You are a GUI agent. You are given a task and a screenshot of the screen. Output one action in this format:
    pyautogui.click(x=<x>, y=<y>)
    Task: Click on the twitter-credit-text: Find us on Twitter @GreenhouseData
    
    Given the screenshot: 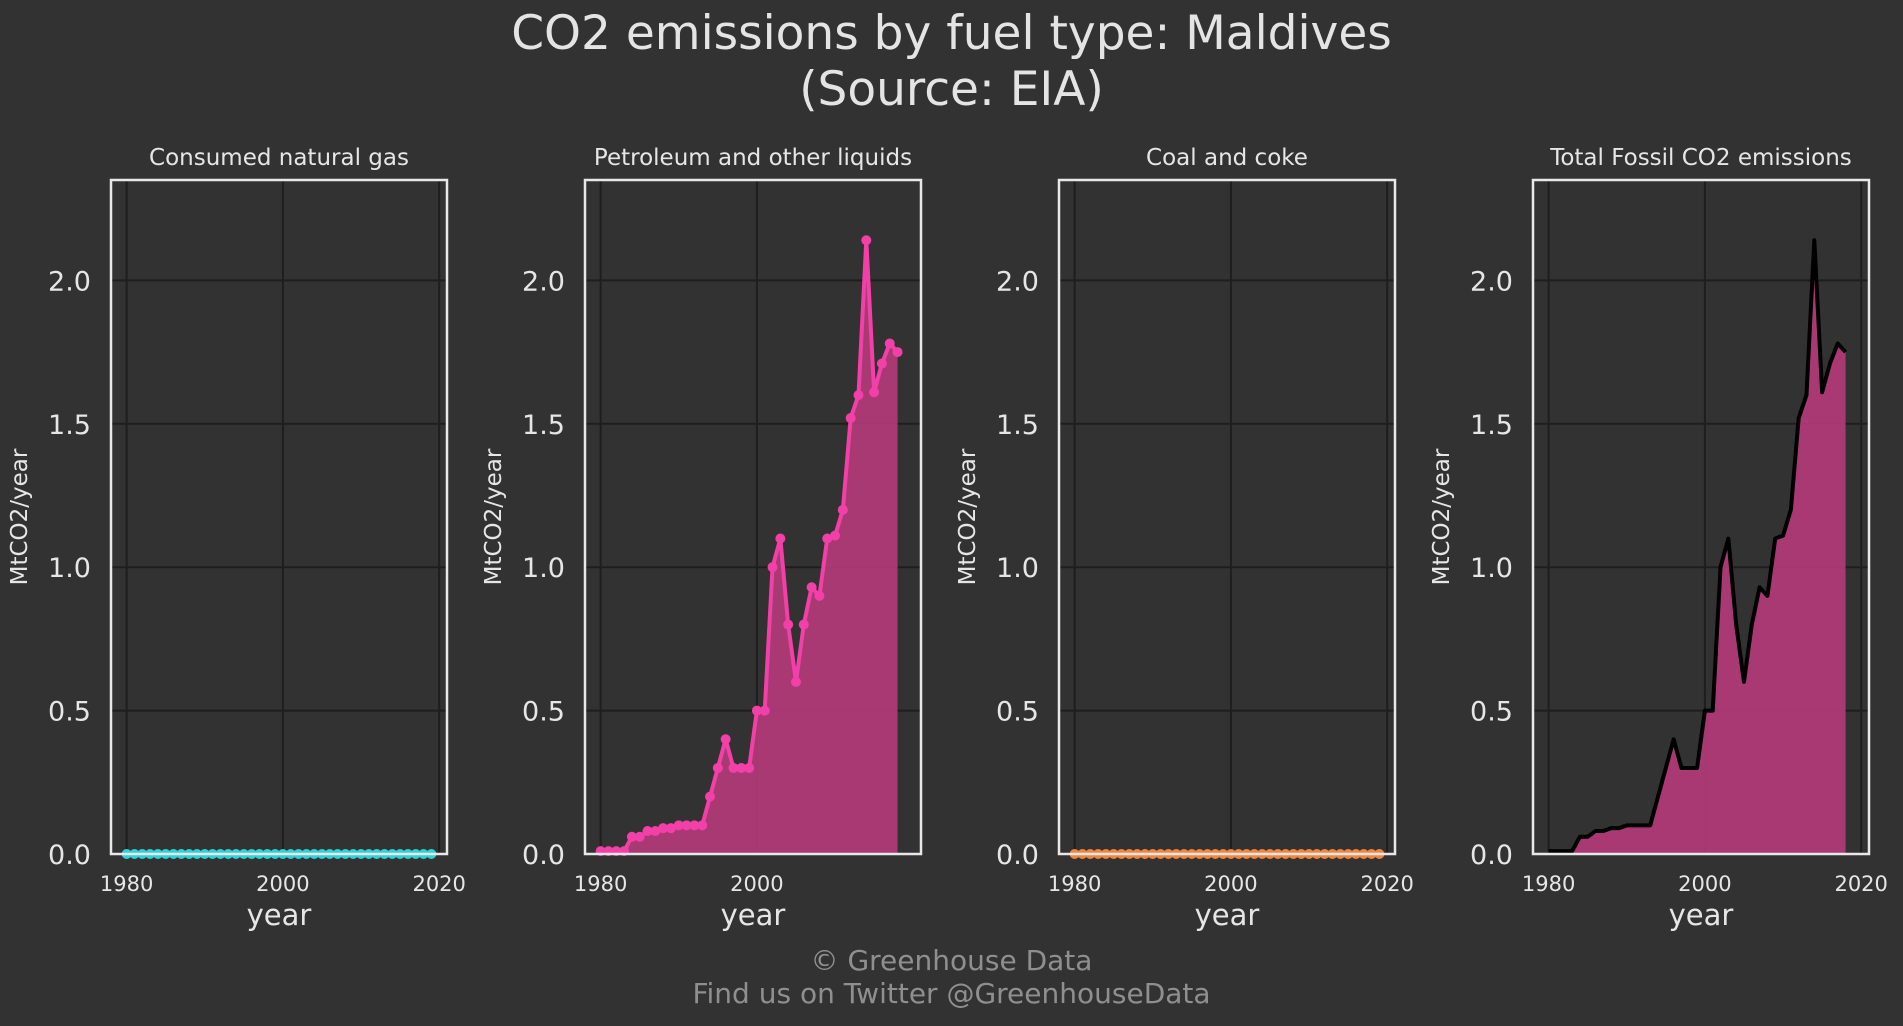 What is the action you would take?
    pyautogui.click(x=951, y=993)
    